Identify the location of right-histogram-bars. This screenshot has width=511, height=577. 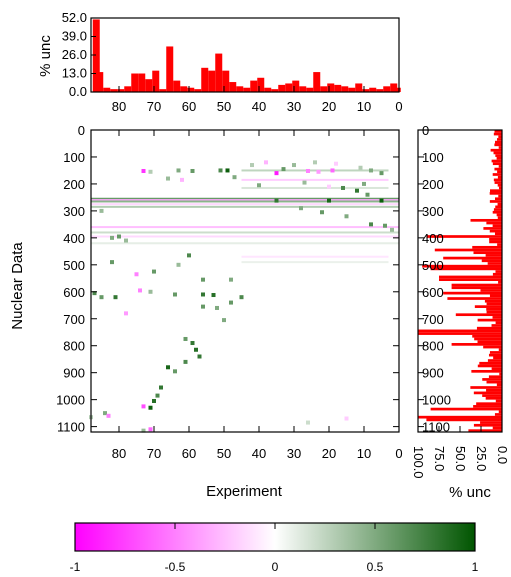
(460, 281).